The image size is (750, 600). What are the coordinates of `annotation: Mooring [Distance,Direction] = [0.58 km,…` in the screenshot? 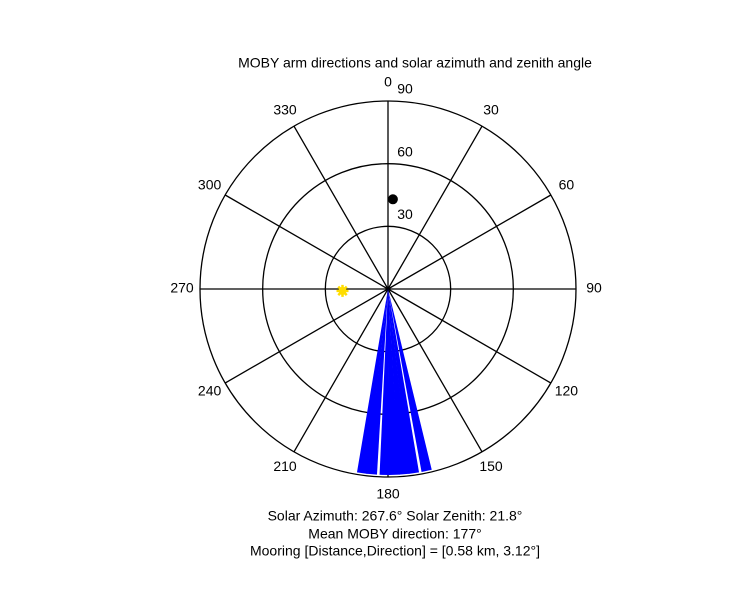 It's located at (395, 551).